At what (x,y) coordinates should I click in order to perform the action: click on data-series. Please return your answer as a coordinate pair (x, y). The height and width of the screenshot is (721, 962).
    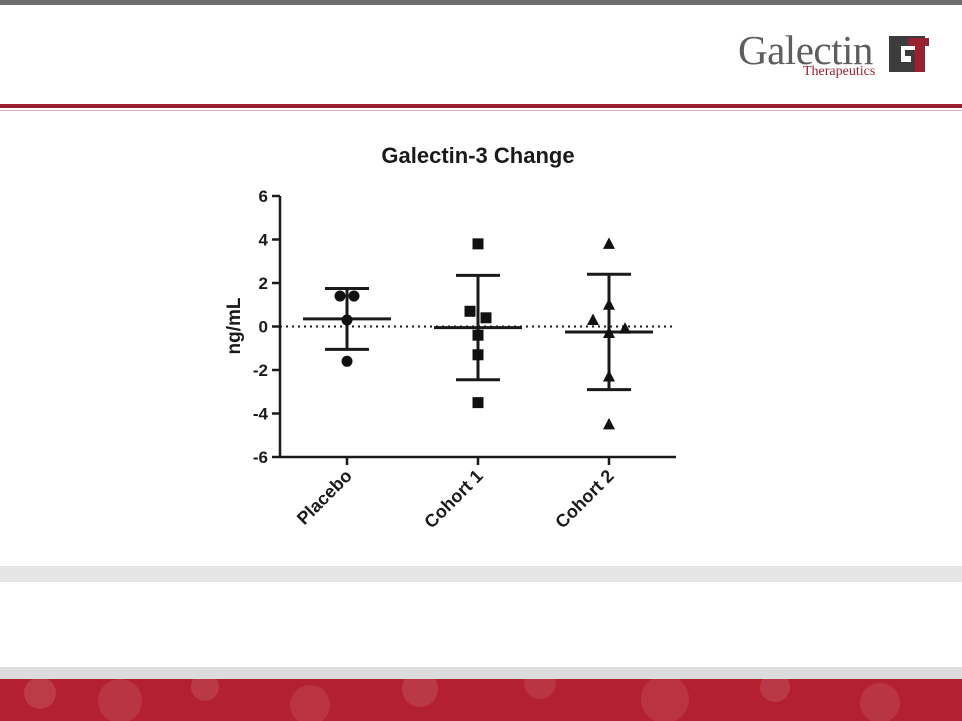
    Looking at the image, I should click on (478, 333).